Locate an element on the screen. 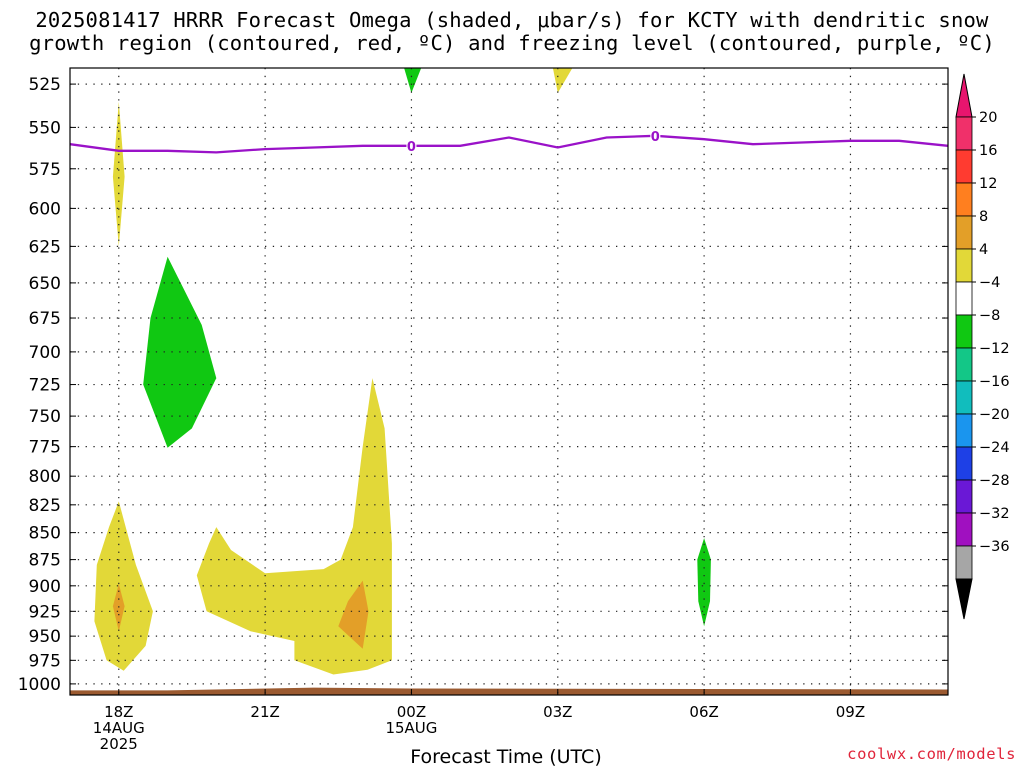 The height and width of the screenshot is (768, 1024). y-tick-label-950: 950 is located at coordinates (45, 637).